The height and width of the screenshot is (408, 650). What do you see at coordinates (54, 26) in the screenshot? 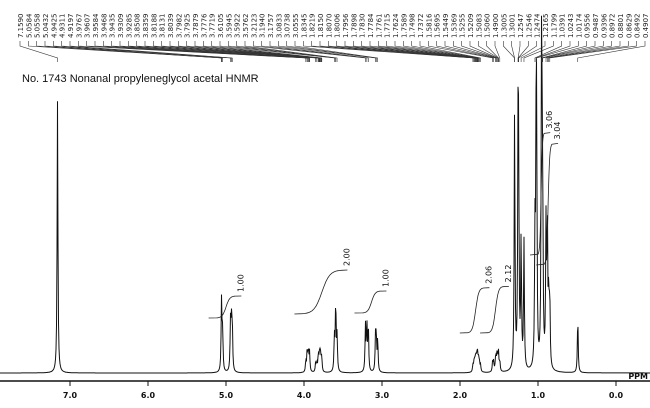
I see `peak-label: 4.9425` at bounding box center [54, 26].